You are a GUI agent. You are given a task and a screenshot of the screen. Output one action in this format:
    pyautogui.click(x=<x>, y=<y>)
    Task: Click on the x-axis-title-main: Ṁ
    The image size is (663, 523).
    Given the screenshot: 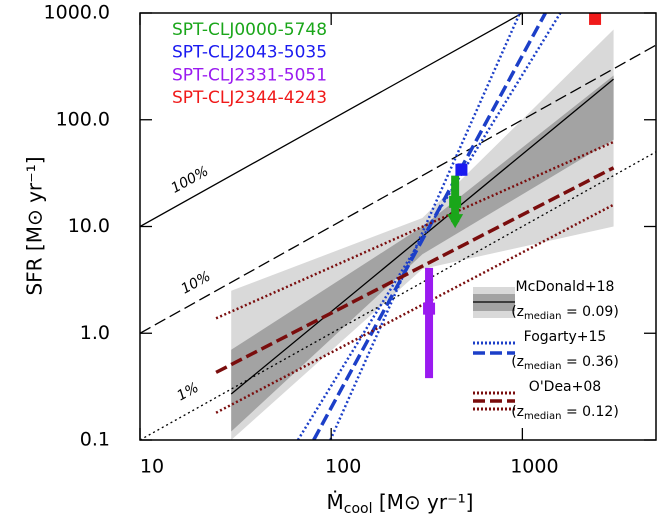 What is the action you would take?
    pyautogui.click(x=335, y=502)
    